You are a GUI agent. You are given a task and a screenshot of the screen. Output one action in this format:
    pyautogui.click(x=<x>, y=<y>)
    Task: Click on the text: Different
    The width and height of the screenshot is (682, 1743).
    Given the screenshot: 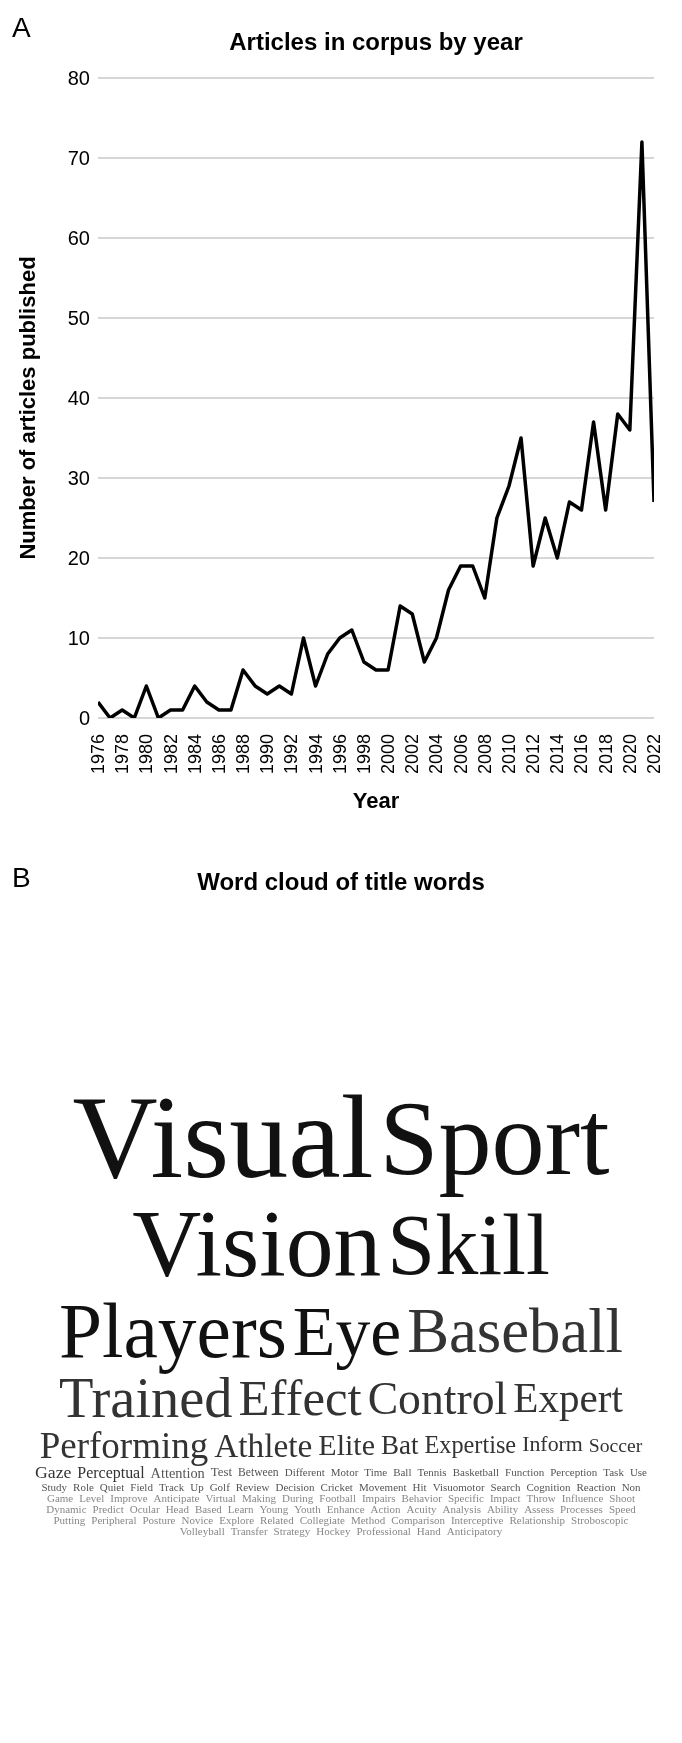 What is the action you would take?
    pyautogui.click(x=304, y=1472)
    